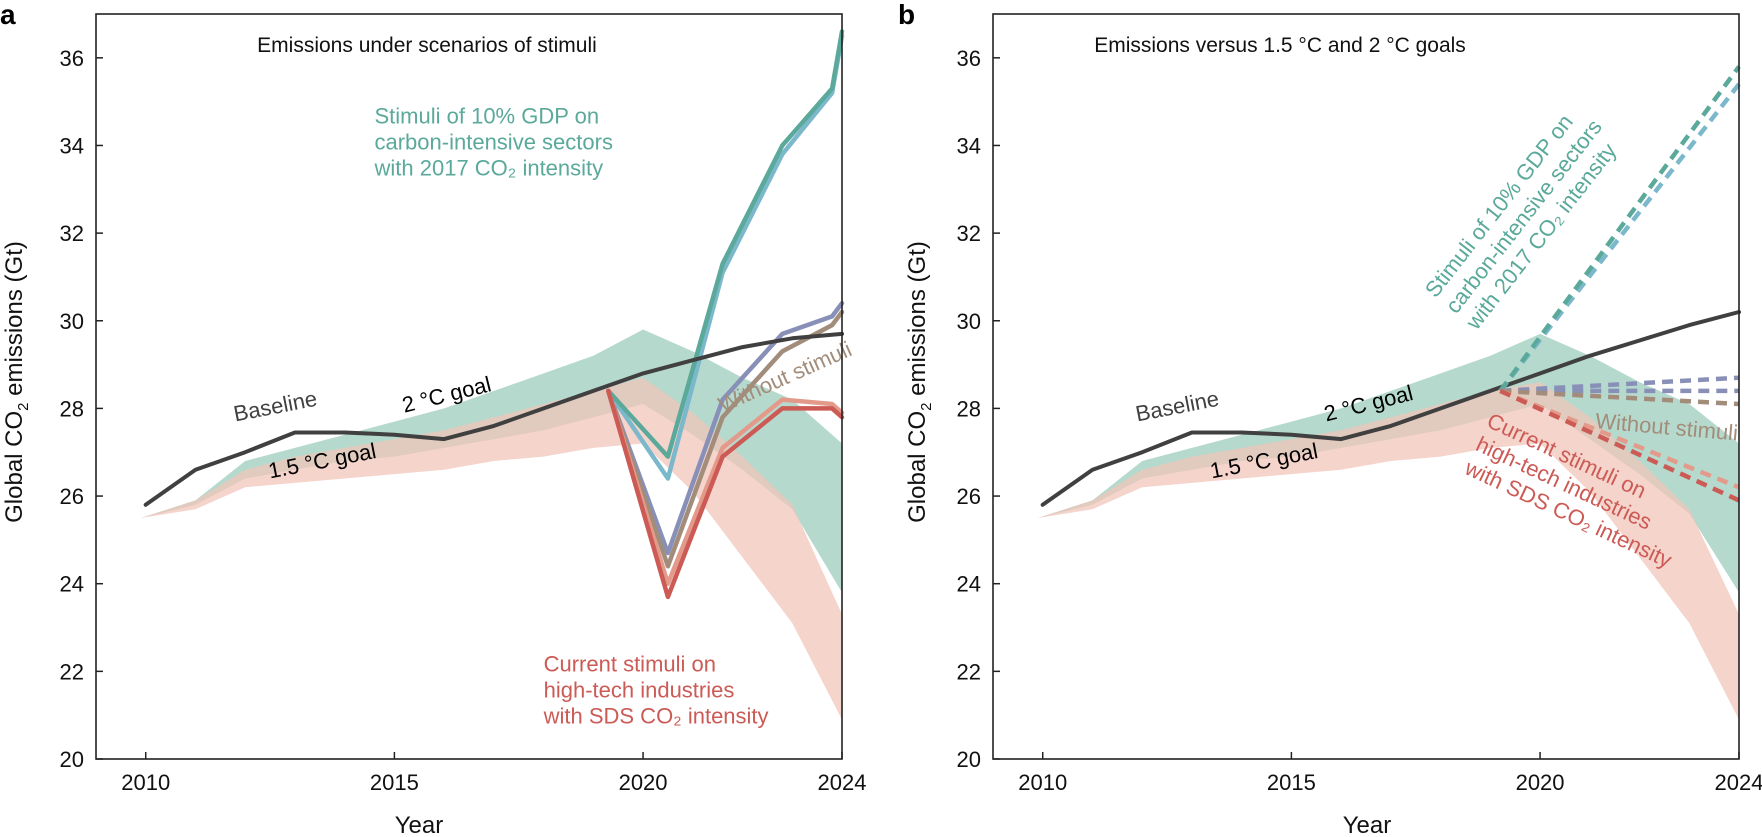 The height and width of the screenshot is (837, 1762). Describe the element at coordinates (489, 168) in the screenshot. I see `annotation-line: with 2017 CO₂ intensity` at that location.